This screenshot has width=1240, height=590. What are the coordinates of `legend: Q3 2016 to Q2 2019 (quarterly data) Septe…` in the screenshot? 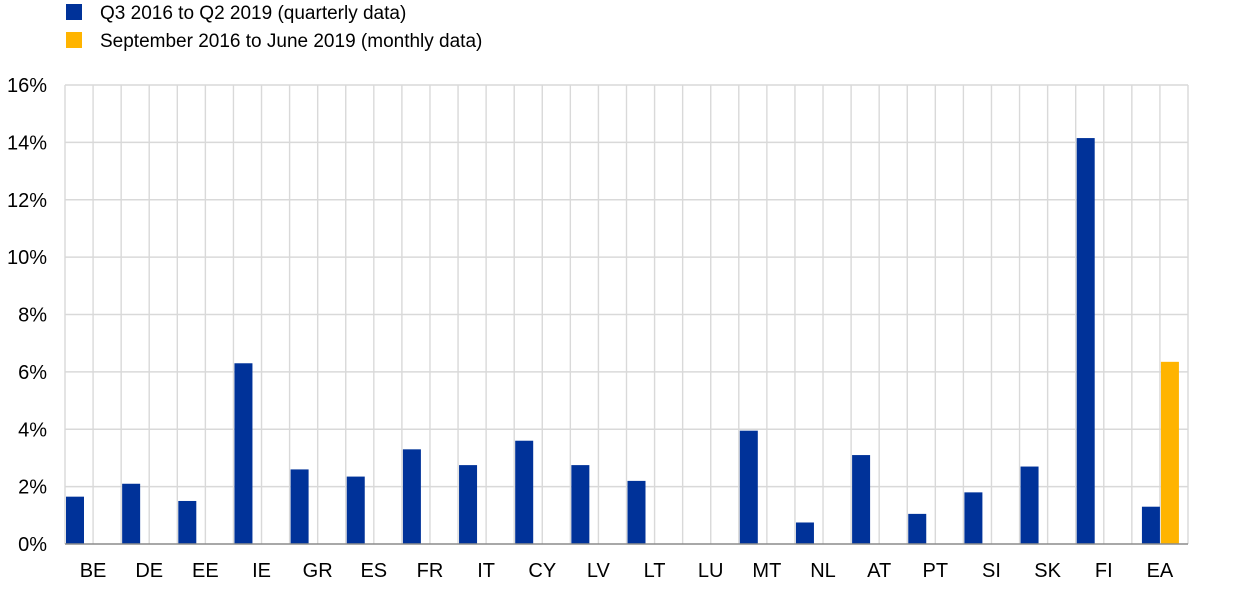 It's located at (274, 27).